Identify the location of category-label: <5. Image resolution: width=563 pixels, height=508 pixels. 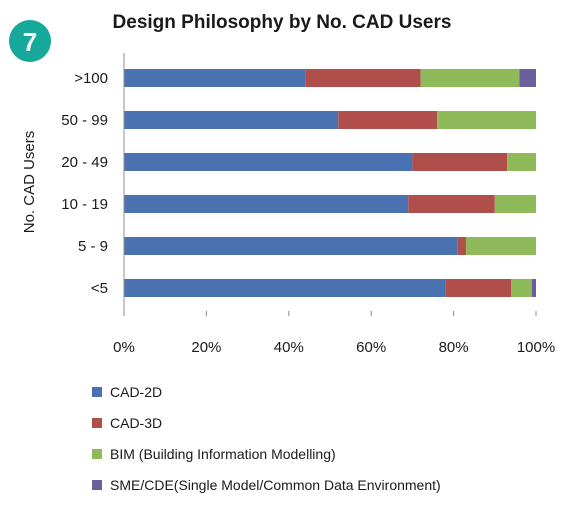
(99, 288).